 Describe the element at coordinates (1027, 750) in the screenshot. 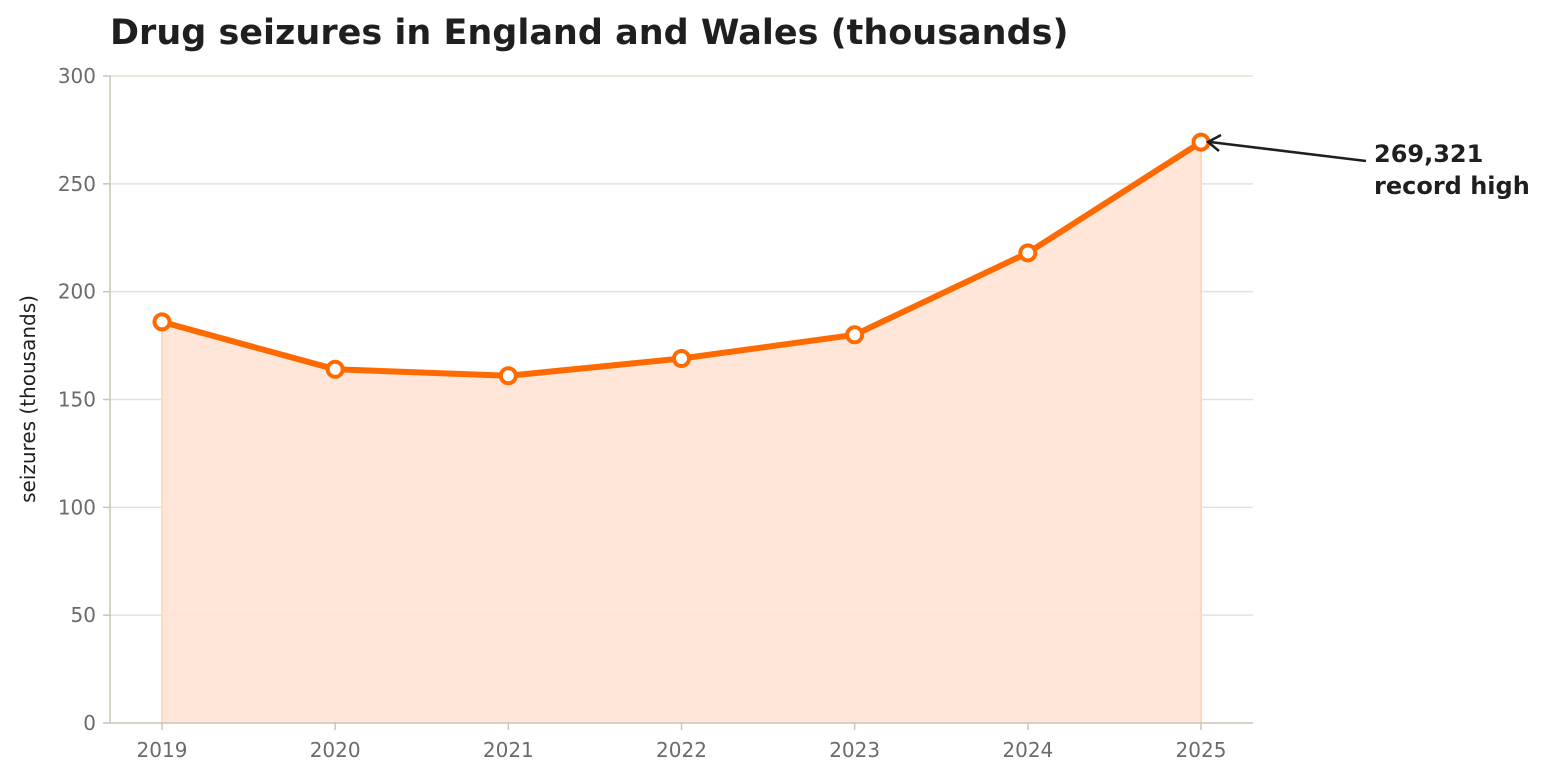

I see `x-tick-label: 2024` at that location.